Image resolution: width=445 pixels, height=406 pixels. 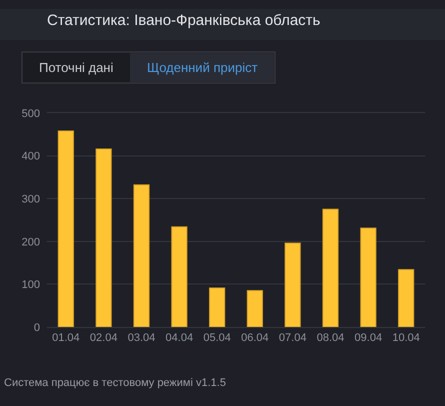 What do you see at coordinates (202, 67) in the screenshot?
I see `text: Щоденний приріст` at bounding box center [202, 67].